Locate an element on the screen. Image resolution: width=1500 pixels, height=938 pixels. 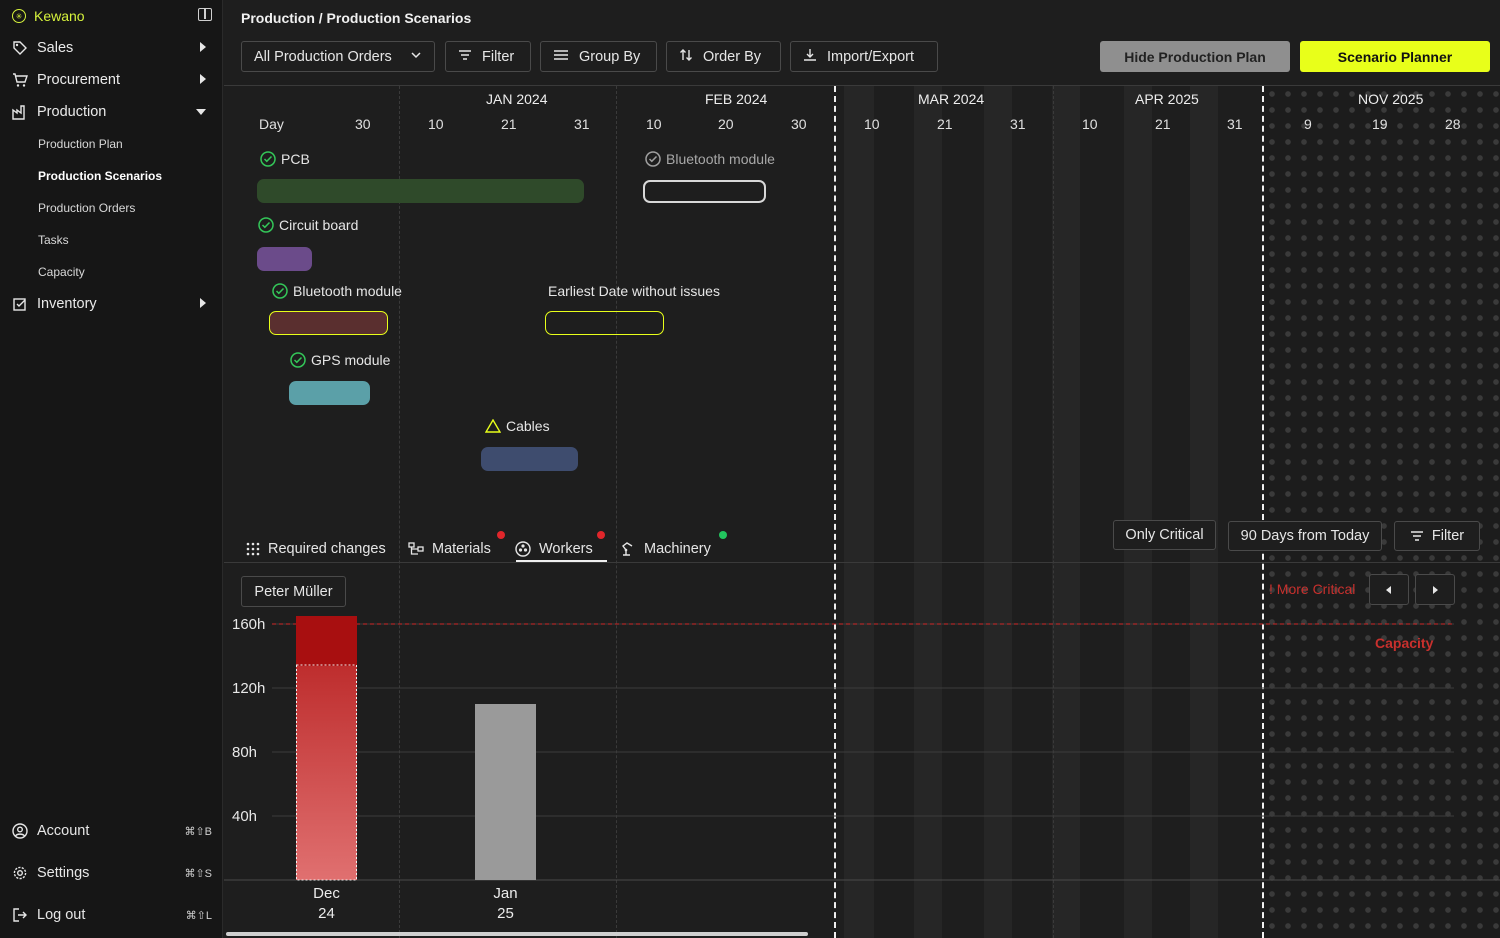
day-label: 10 is located at coordinates (654, 124).